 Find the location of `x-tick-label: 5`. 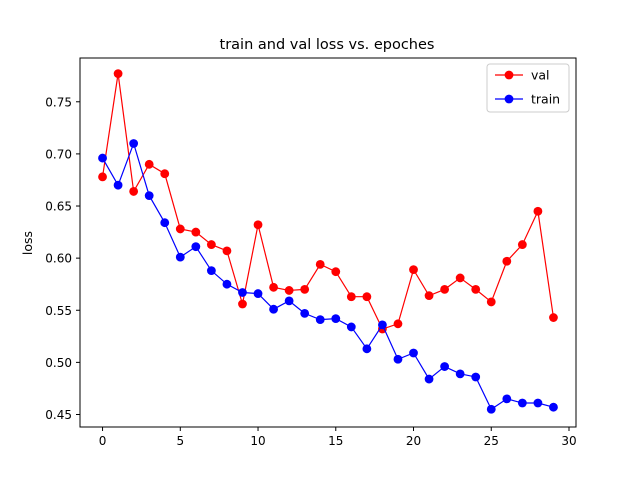

x-tick-label: 5 is located at coordinates (180, 441).